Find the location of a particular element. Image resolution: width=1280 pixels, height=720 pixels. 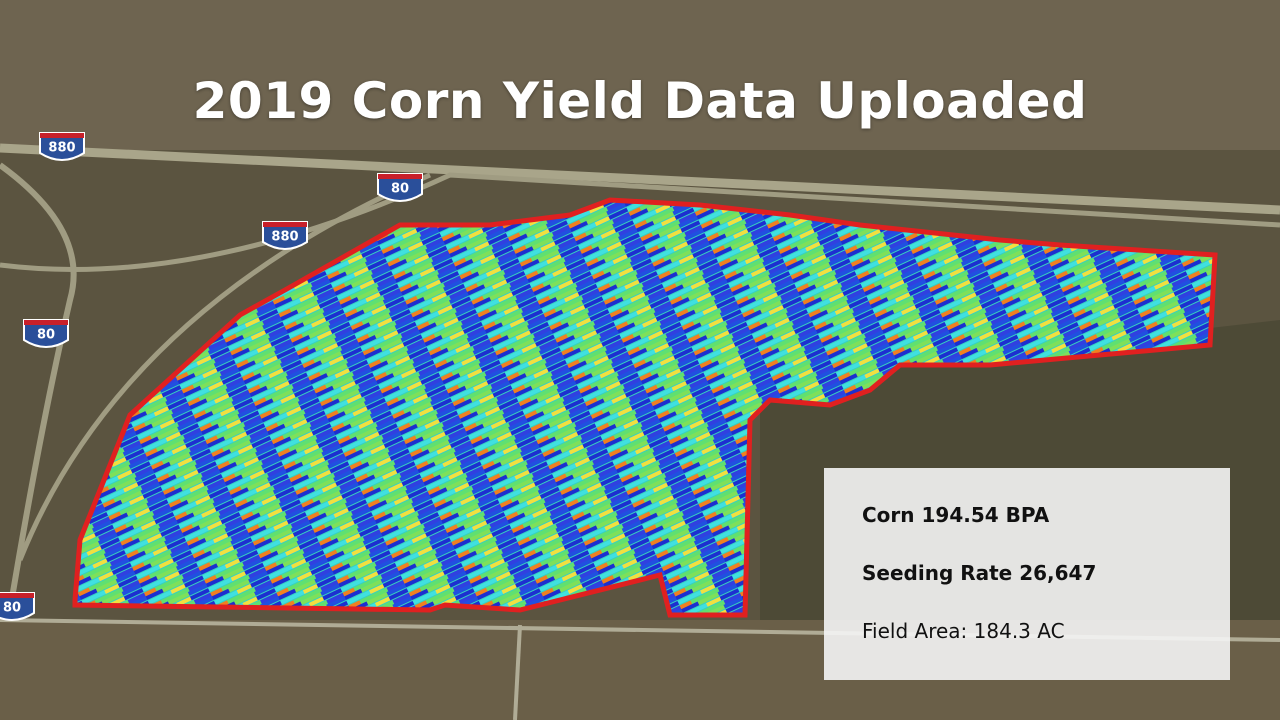

interstate is located at coordinates (640, 179).